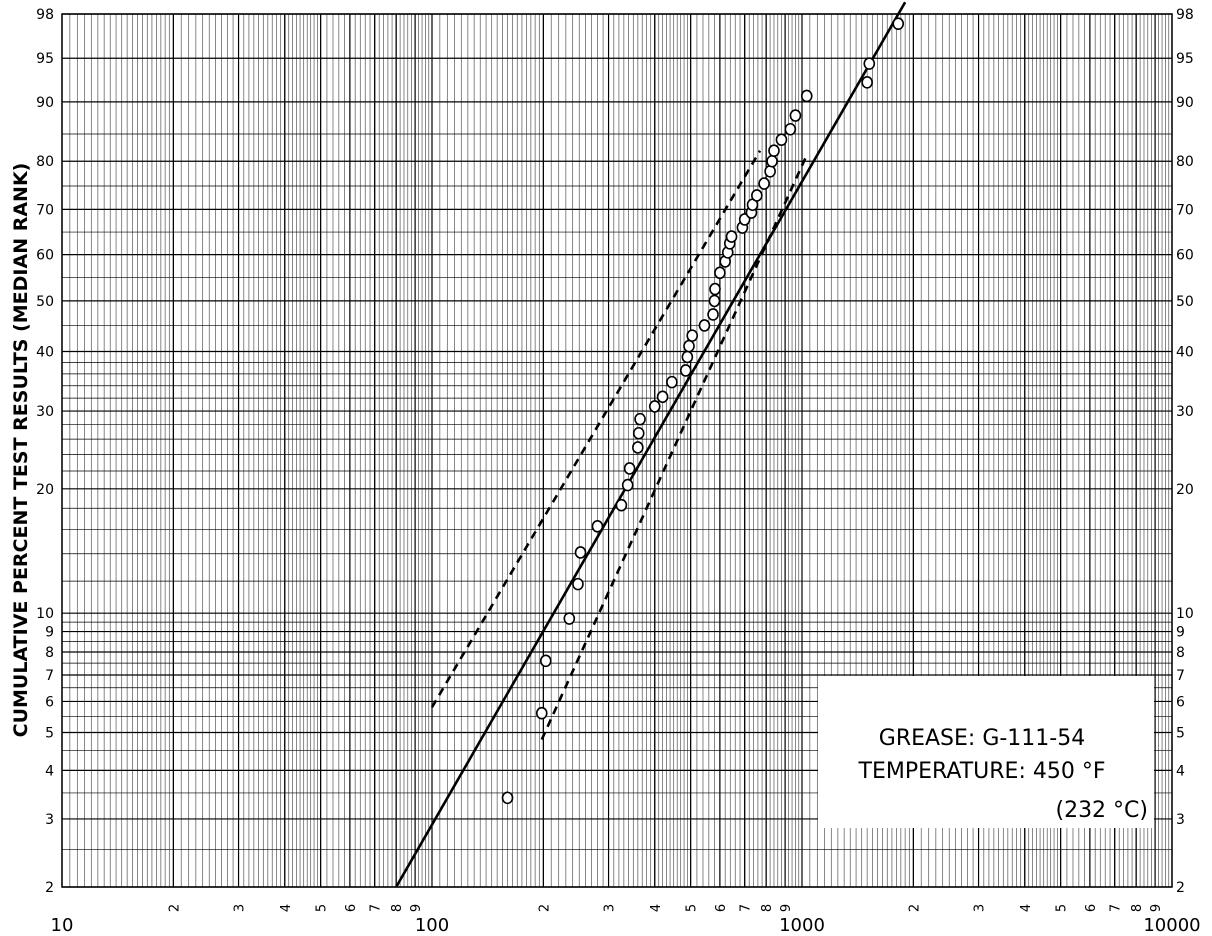  What do you see at coordinates (49, 888) in the screenshot?
I see `y-tick-label-left: 2` at bounding box center [49, 888].